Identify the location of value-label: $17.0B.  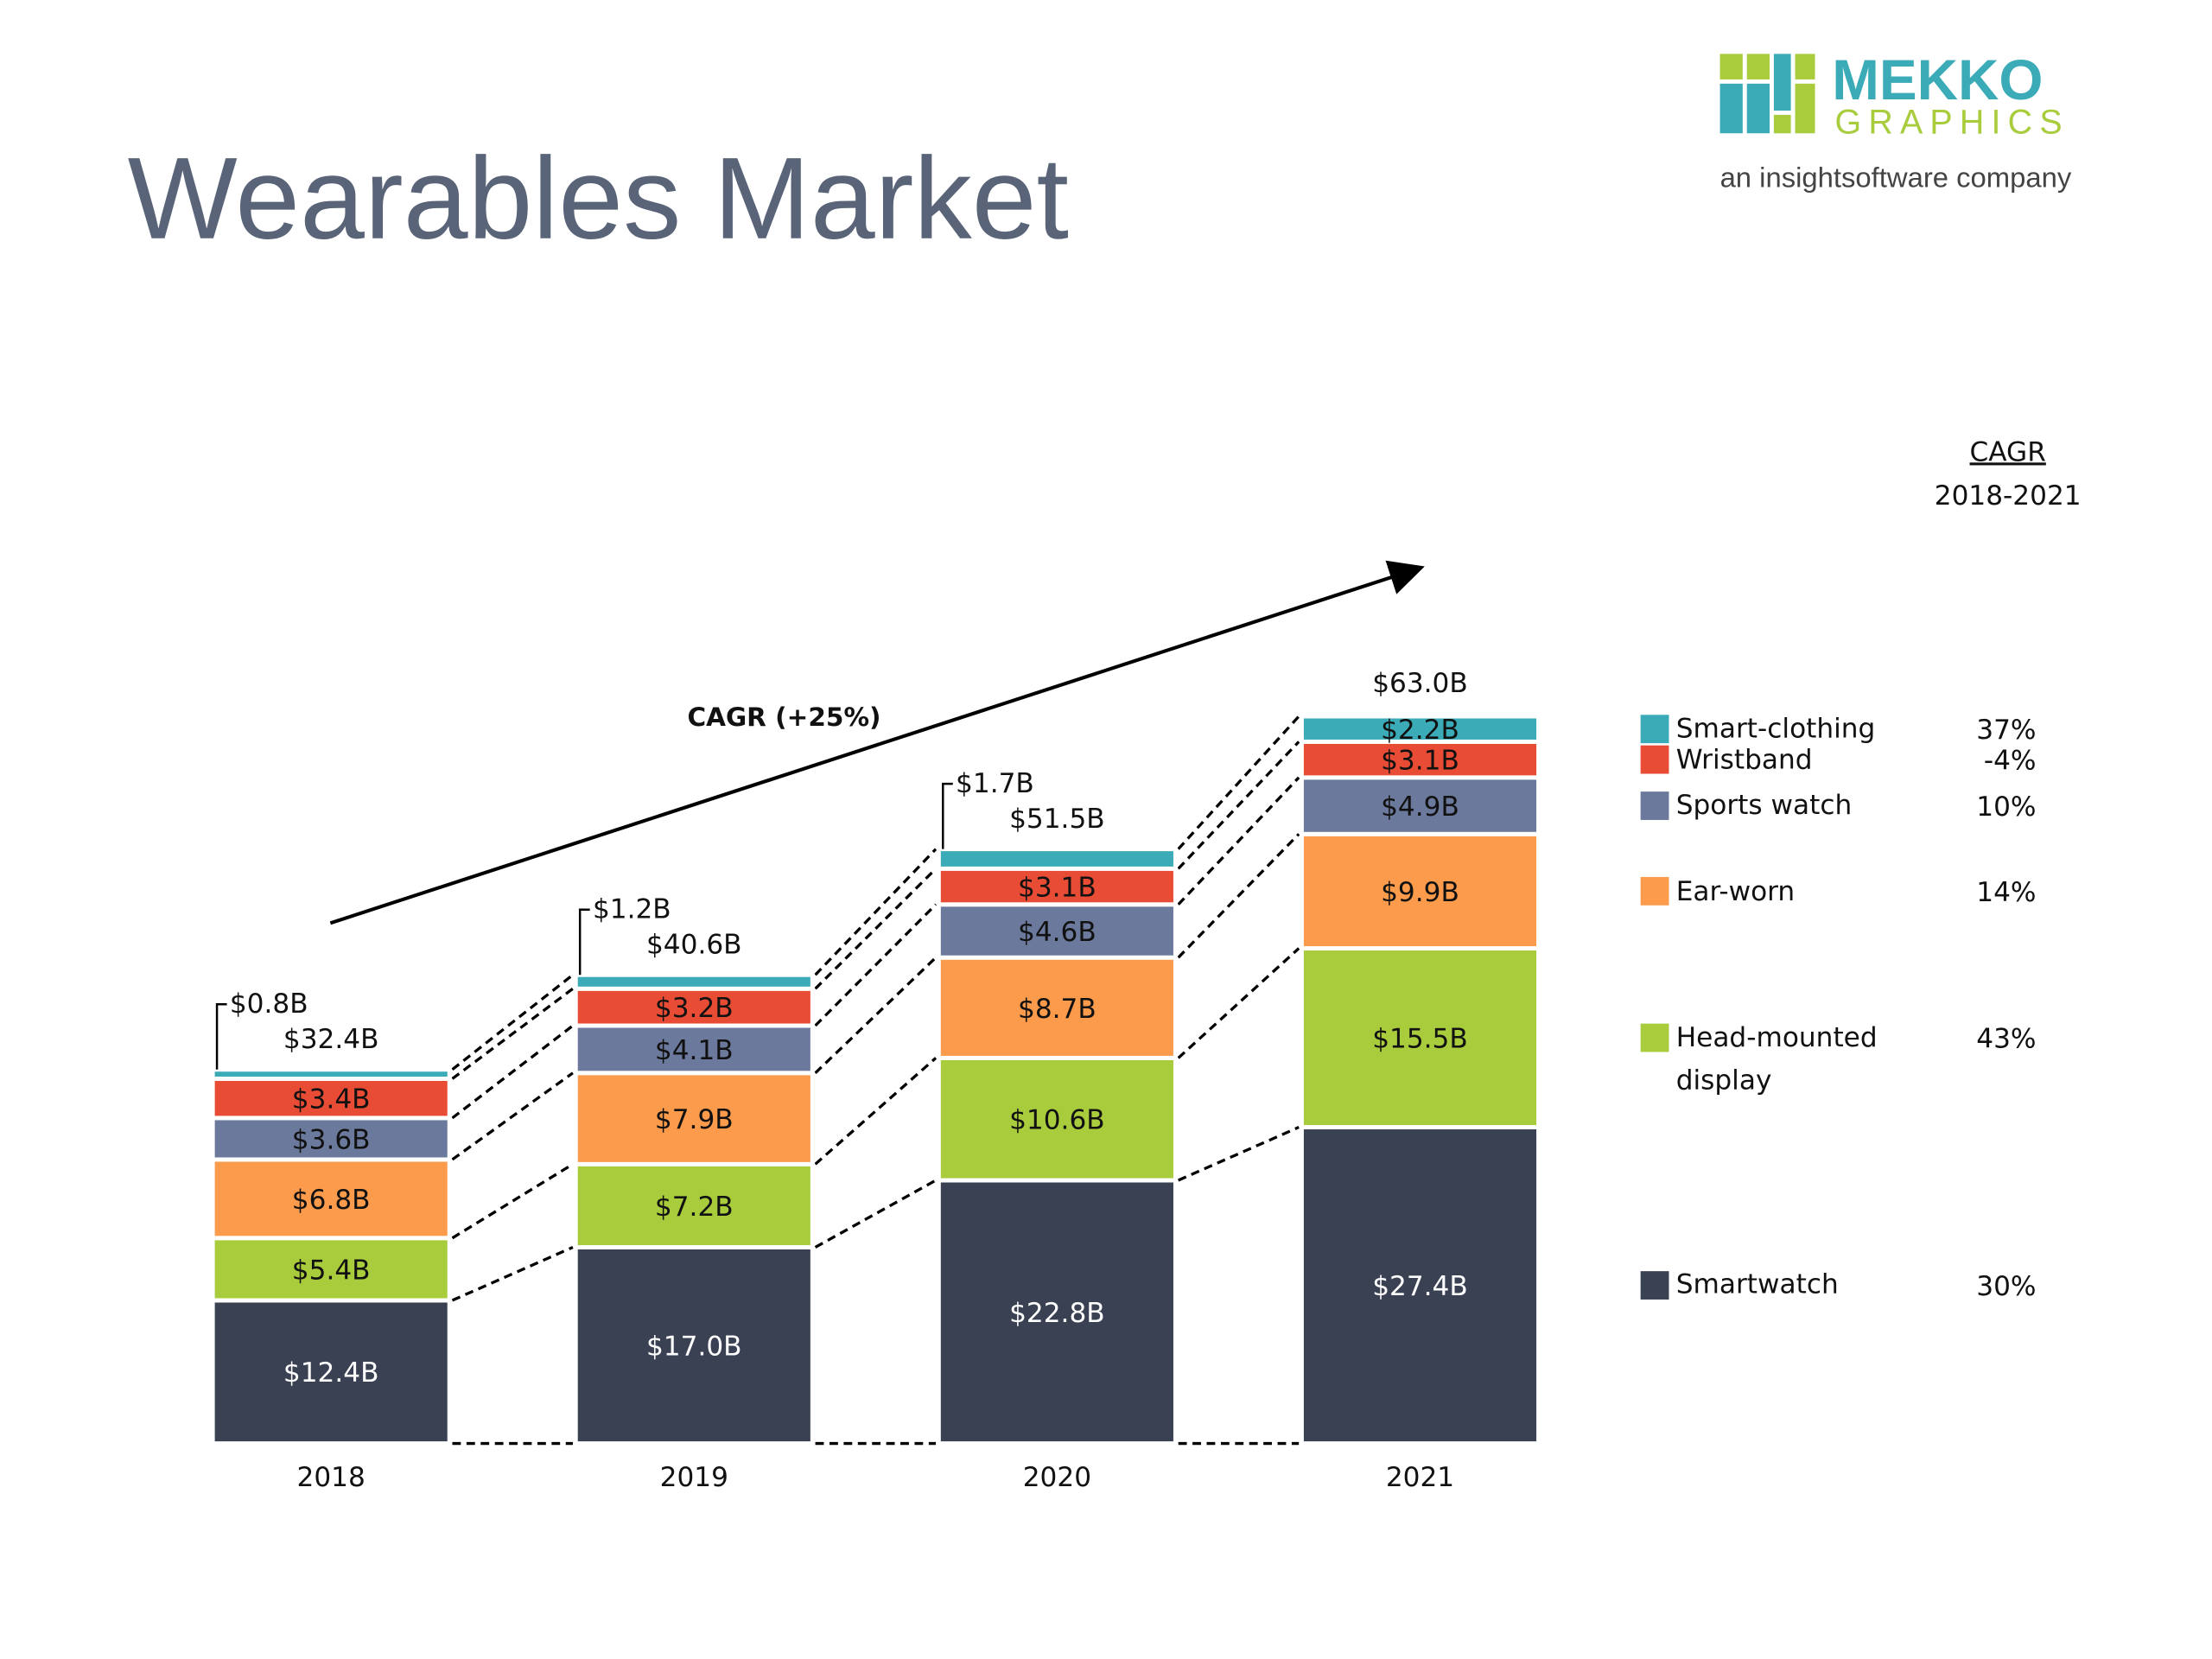
(694, 1347).